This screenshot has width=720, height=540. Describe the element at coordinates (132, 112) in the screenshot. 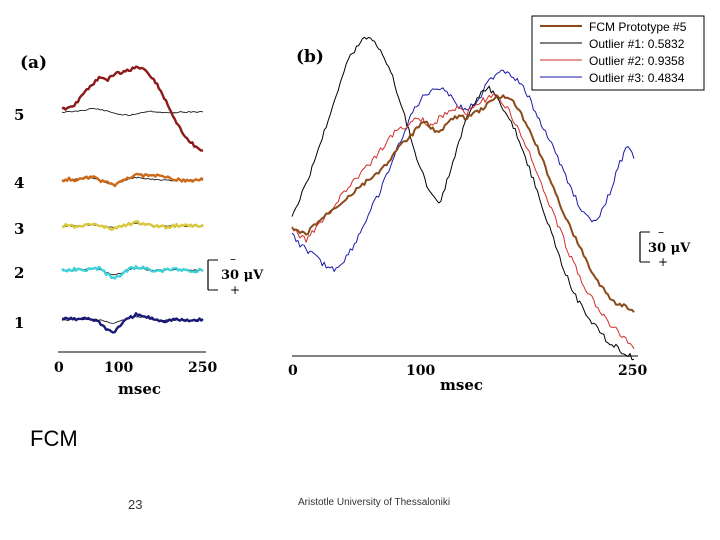

I see `panel-a-row-5-reference-line` at that location.